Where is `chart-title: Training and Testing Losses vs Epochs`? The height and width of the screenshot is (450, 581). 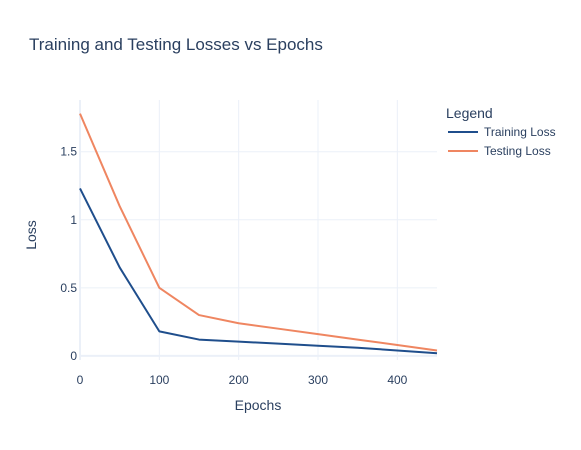 chart-title: Training and Testing Losses vs Epochs is located at coordinates (176, 44).